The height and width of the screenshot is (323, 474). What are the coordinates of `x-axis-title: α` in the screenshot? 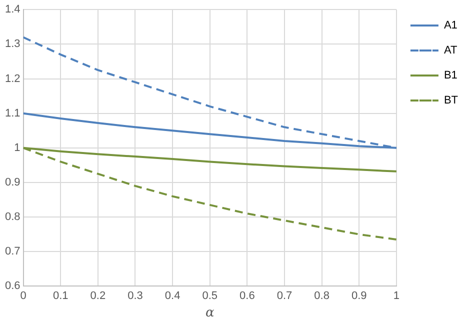 It's located at (209, 313).